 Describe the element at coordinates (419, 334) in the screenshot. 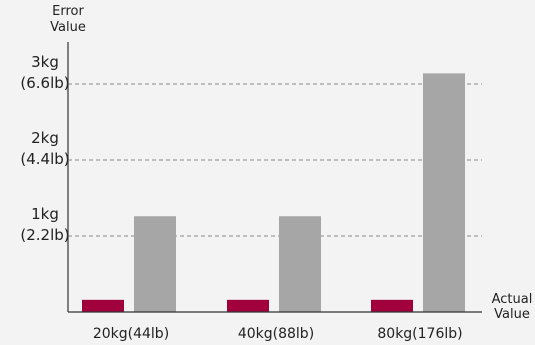

I see `x-tick-label: 80kg(176lb)` at that location.